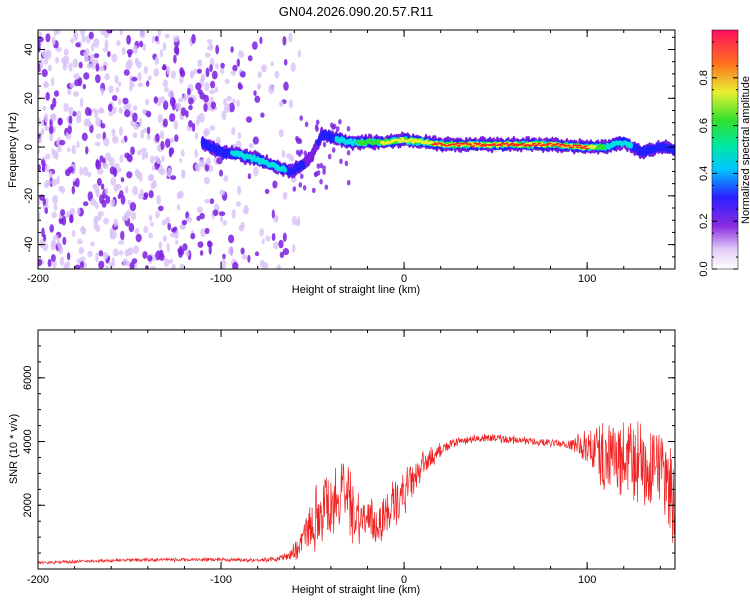  What do you see at coordinates (13, 150) in the screenshot?
I see `spectrogram-ylabel: Frequency (Hz)` at bounding box center [13, 150].